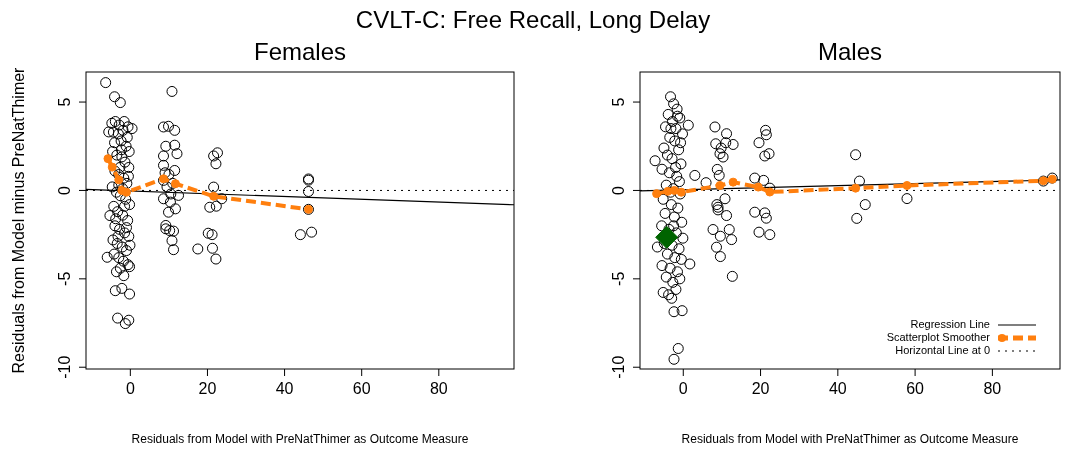  What do you see at coordinates (300, 51) in the screenshot?
I see `chart-subtitle: Females` at bounding box center [300, 51].